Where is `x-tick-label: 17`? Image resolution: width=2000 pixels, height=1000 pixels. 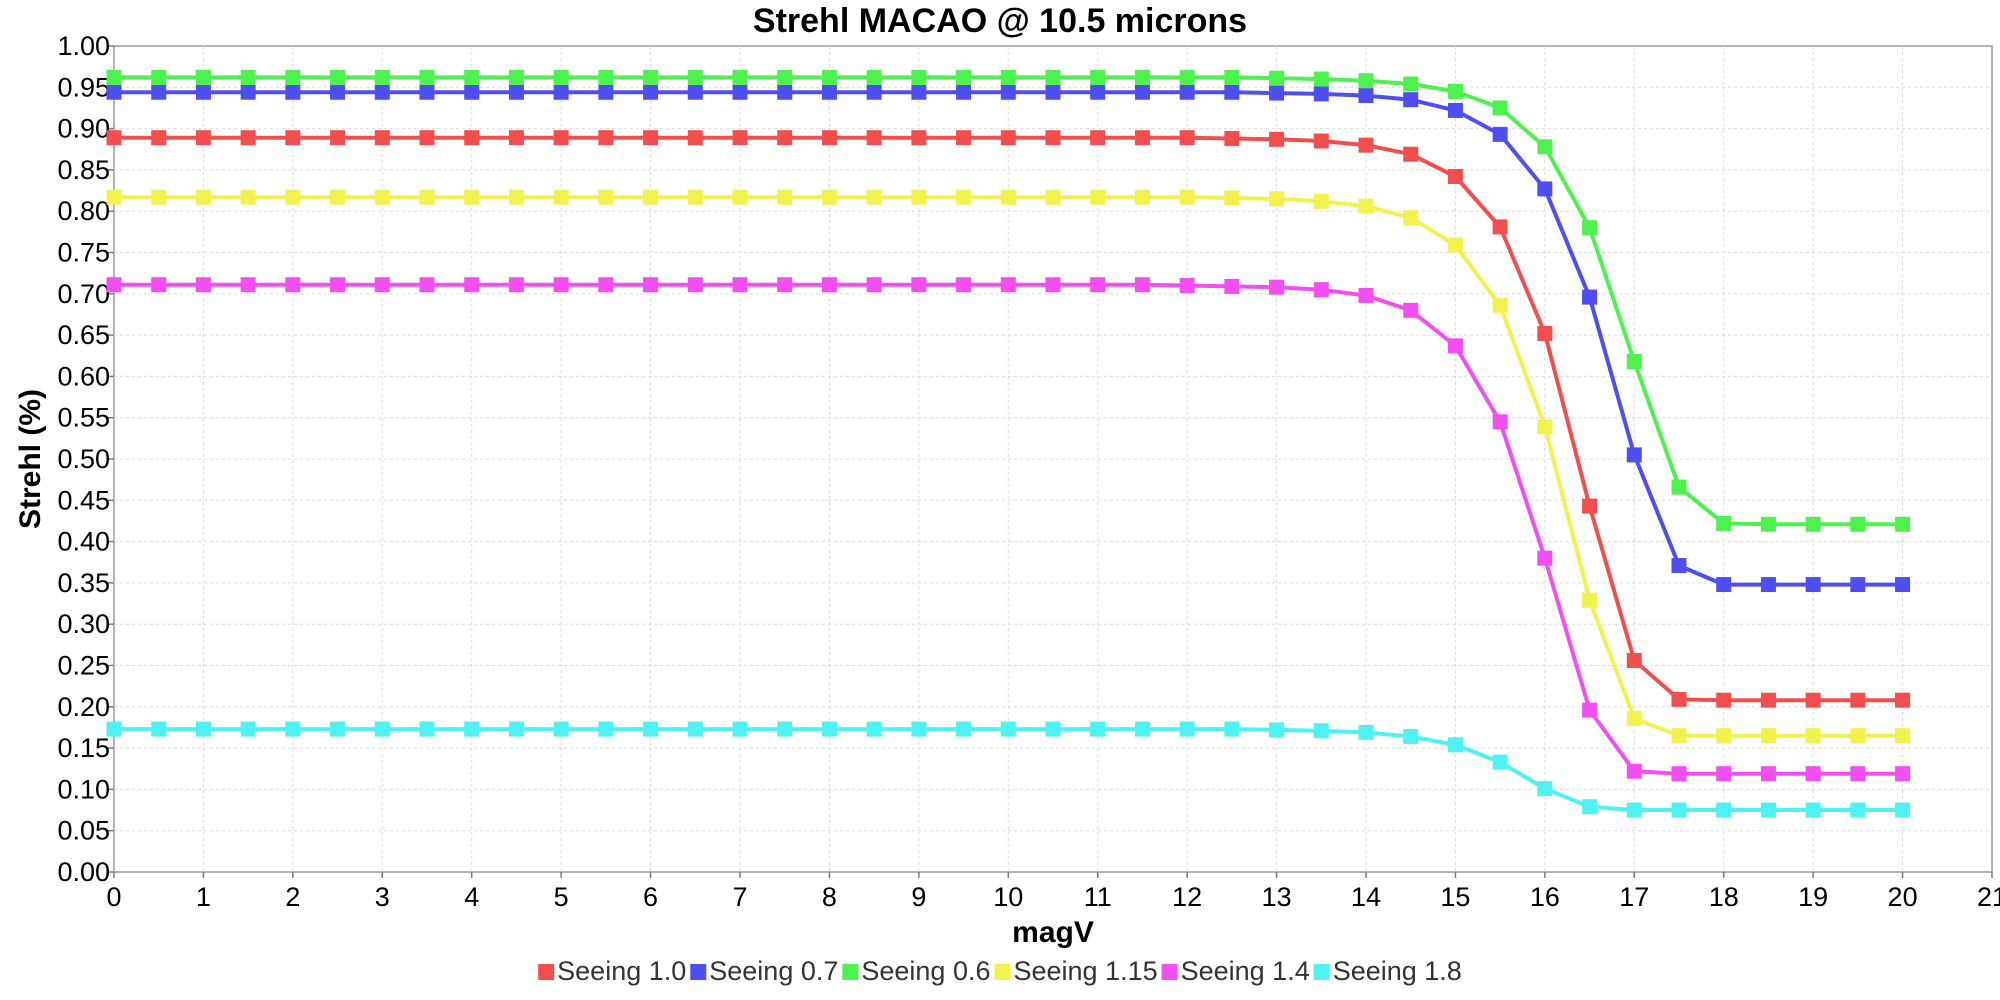
x-tick-label: 17 is located at coordinates (1634, 897).